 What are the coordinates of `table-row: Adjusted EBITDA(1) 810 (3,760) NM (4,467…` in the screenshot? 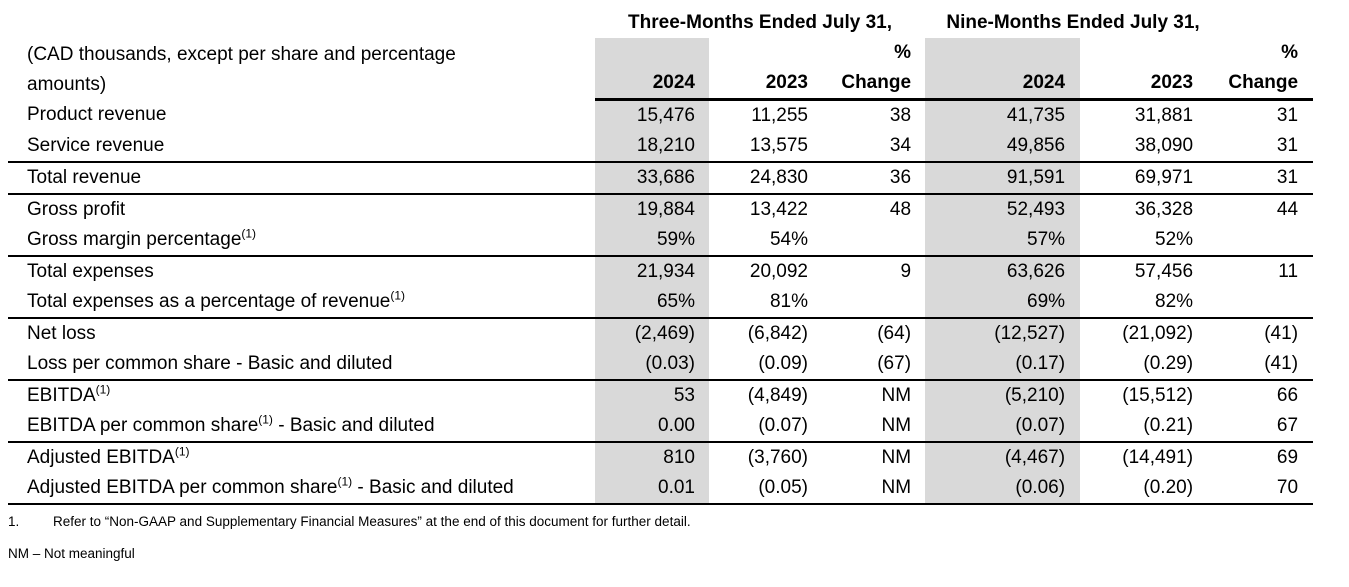 It's located at (660, 457).